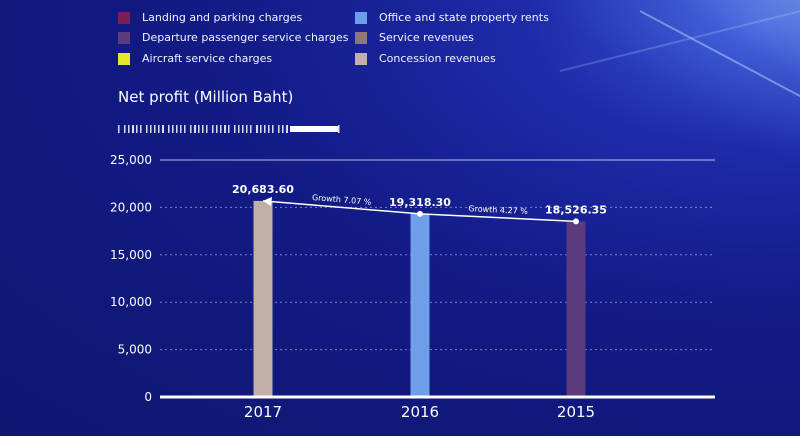 This screenshot has height=436, width=800. What do you see at coordinates (263, 189) in the screenshot?
I see `data-label: 20,683.60` at bounding box center [263, 189].